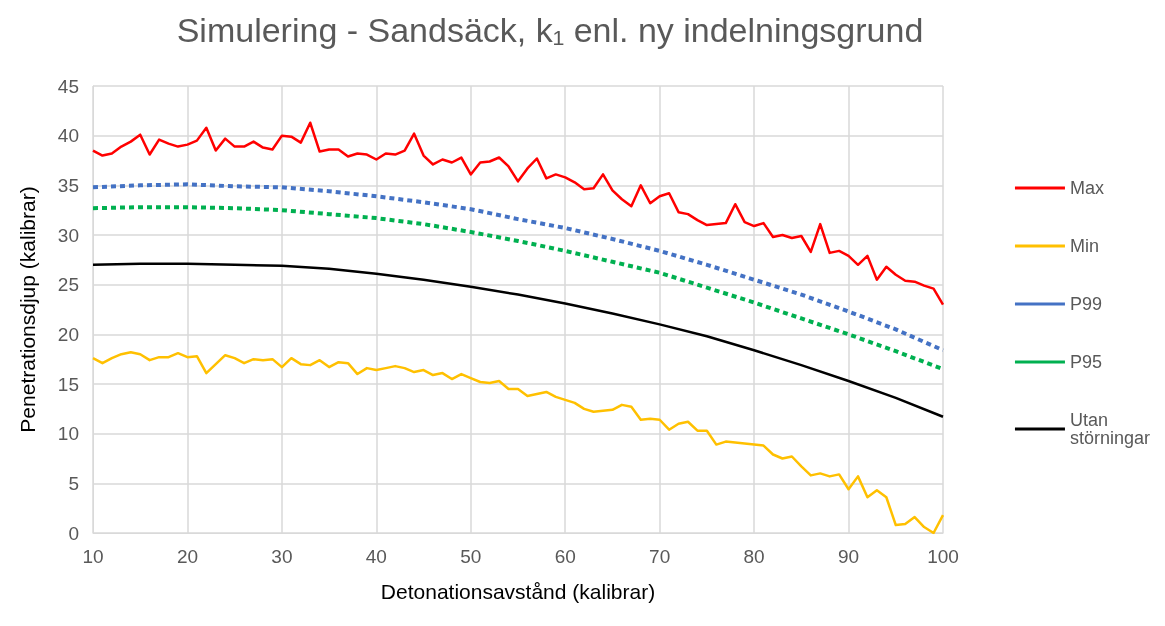  Describe the element at coordinates (68, 136) in the screenshot. I see `y-tick-label: 40` at that location.